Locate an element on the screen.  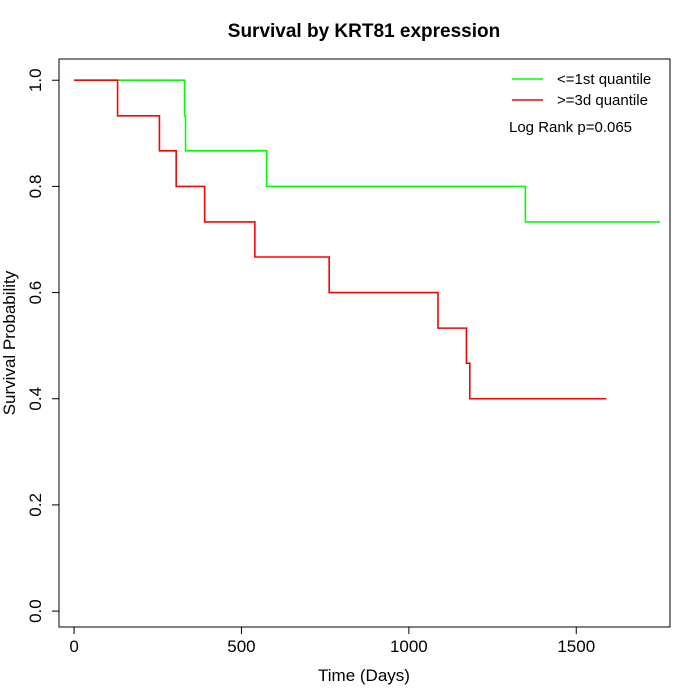
x-tick-label: 1000 is located at coordinates (409, 646).